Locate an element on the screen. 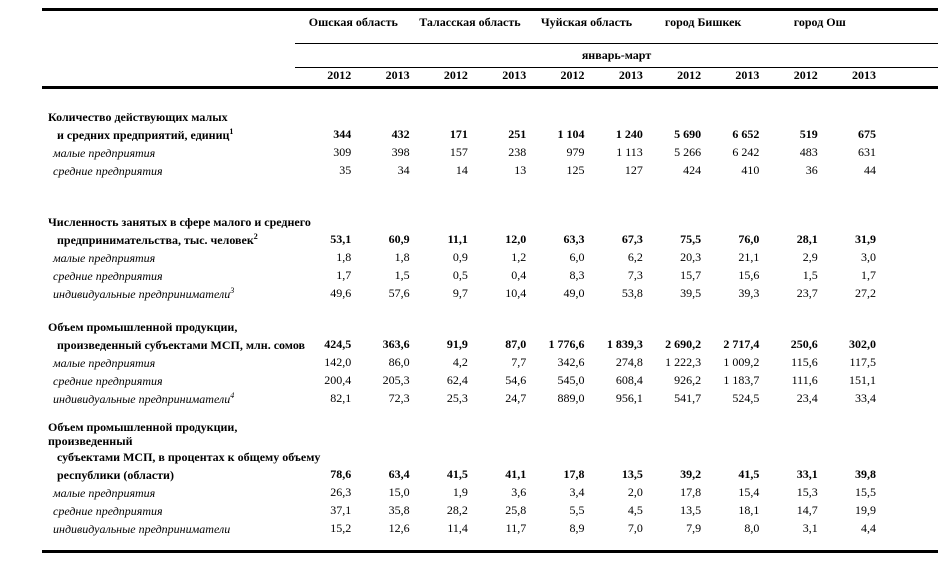 The width and height of the screenshot is (950, 576). value-cell: 9,7 is located at coordinates (460, 293).